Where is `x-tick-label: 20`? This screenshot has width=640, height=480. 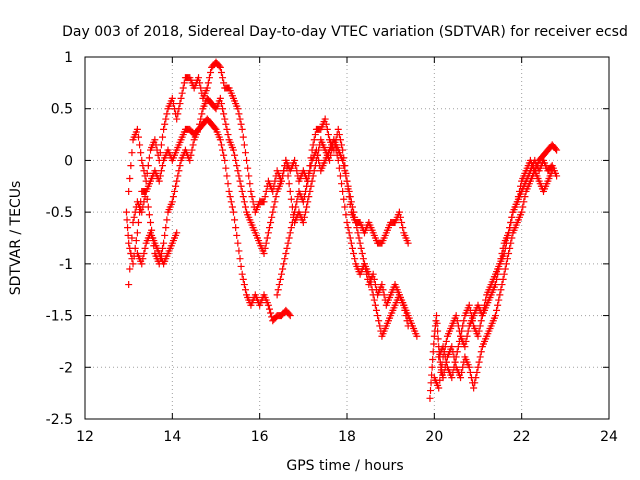
x-tick-label: 20 is located at coordinates (434, 437).